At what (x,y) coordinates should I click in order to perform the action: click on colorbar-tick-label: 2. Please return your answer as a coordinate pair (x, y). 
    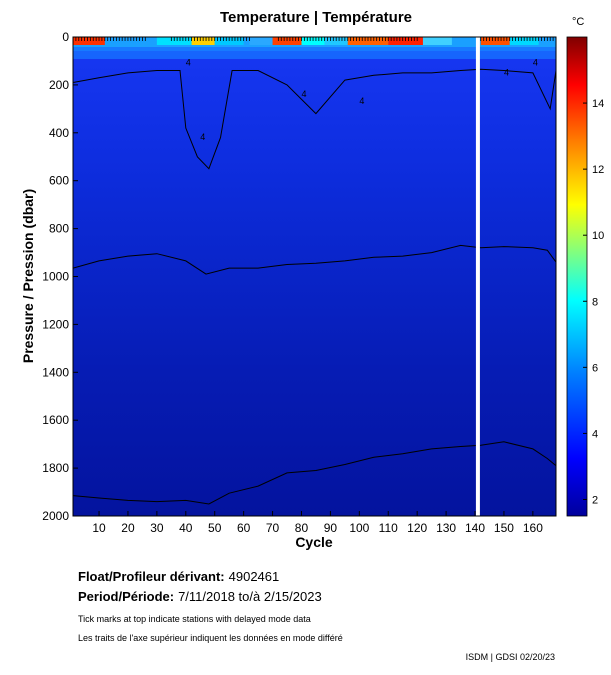
    Looking at the image, I should click on (595, 500).